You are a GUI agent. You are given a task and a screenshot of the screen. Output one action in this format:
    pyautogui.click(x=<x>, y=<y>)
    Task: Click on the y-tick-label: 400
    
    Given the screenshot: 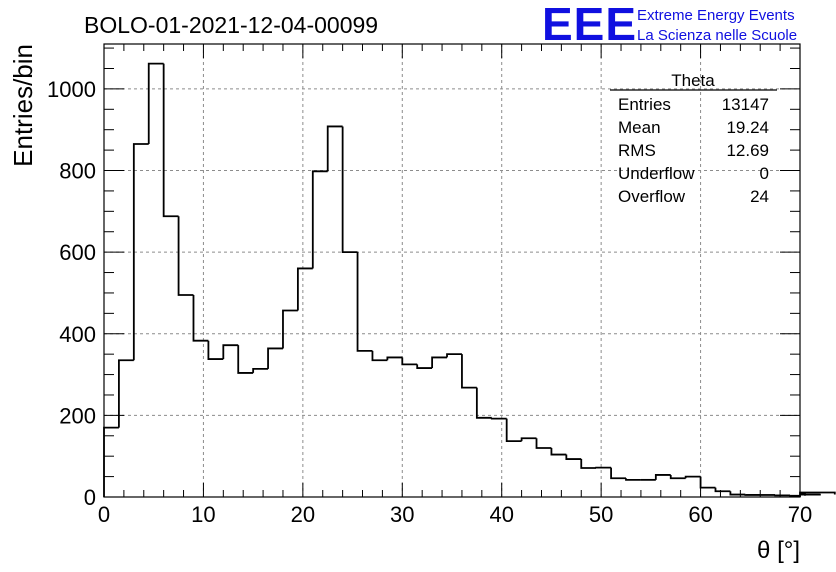 What is the action you would take?
    pyautogui.click(x=77, y=334)
    